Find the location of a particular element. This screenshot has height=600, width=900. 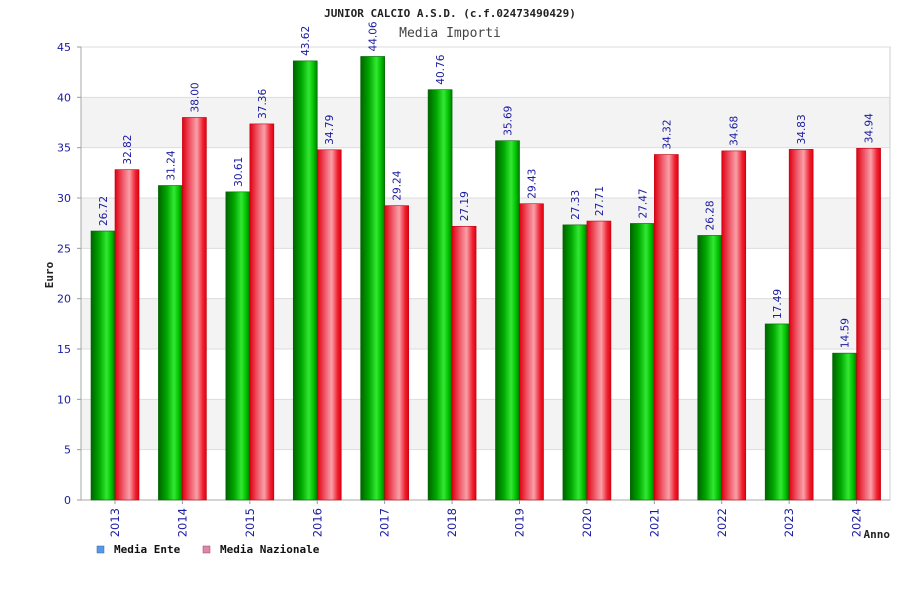

x-tick-label: 2019 is located at coordinates (520, 522).